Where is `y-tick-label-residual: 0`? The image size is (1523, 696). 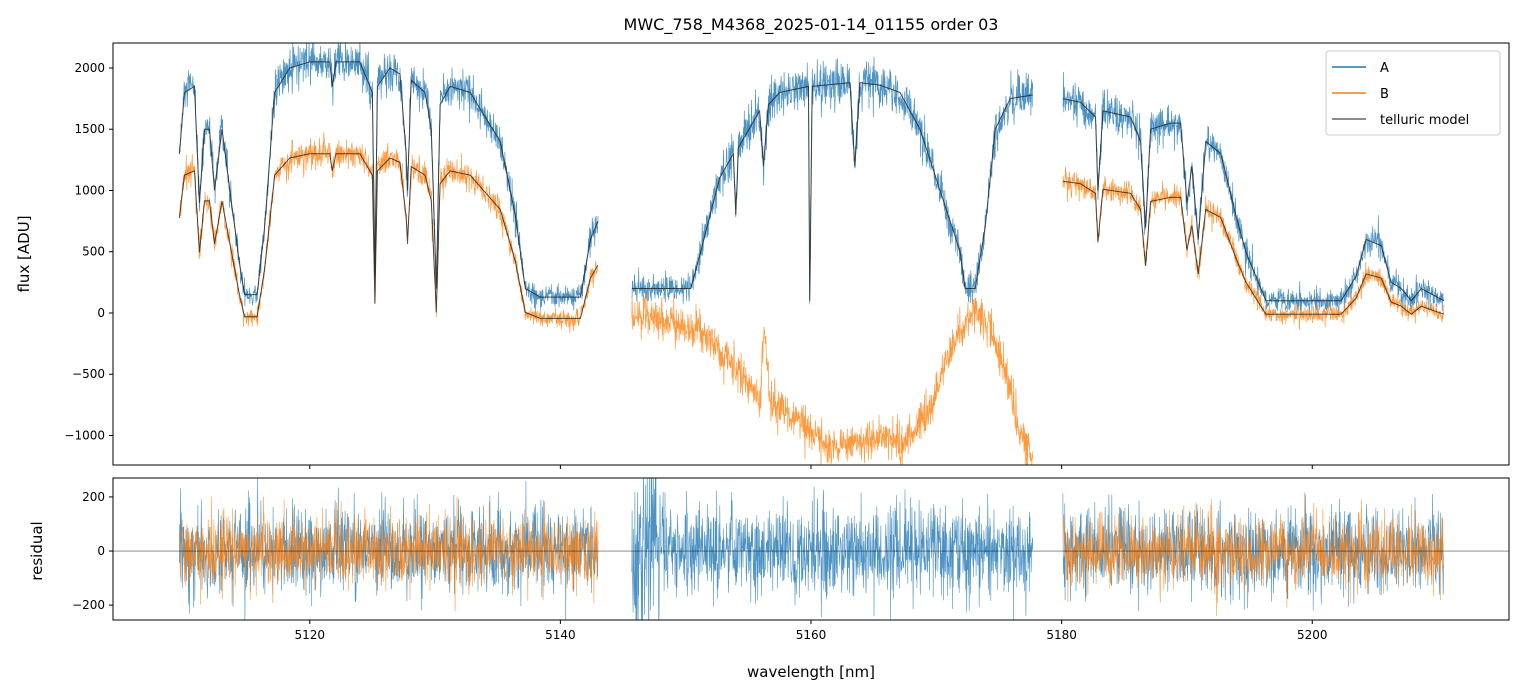
y-tick-label-residual: 0 is located at coordinates (101, 551).